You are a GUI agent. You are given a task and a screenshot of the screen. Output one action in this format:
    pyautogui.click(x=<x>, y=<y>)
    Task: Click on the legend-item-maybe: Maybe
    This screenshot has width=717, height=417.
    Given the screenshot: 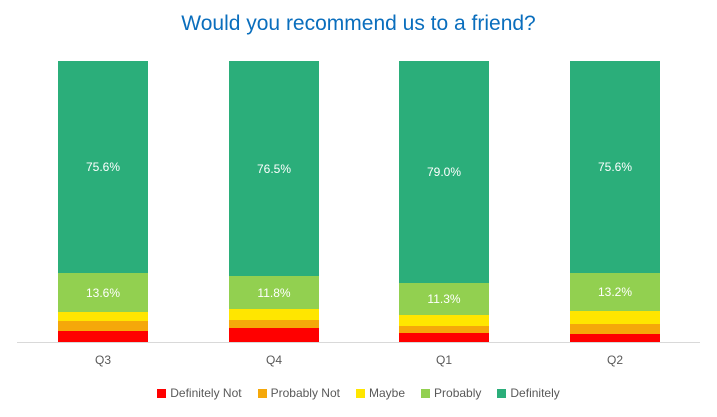 What is the action you would take?
    pyautogui.click(x=380, y=393)
    